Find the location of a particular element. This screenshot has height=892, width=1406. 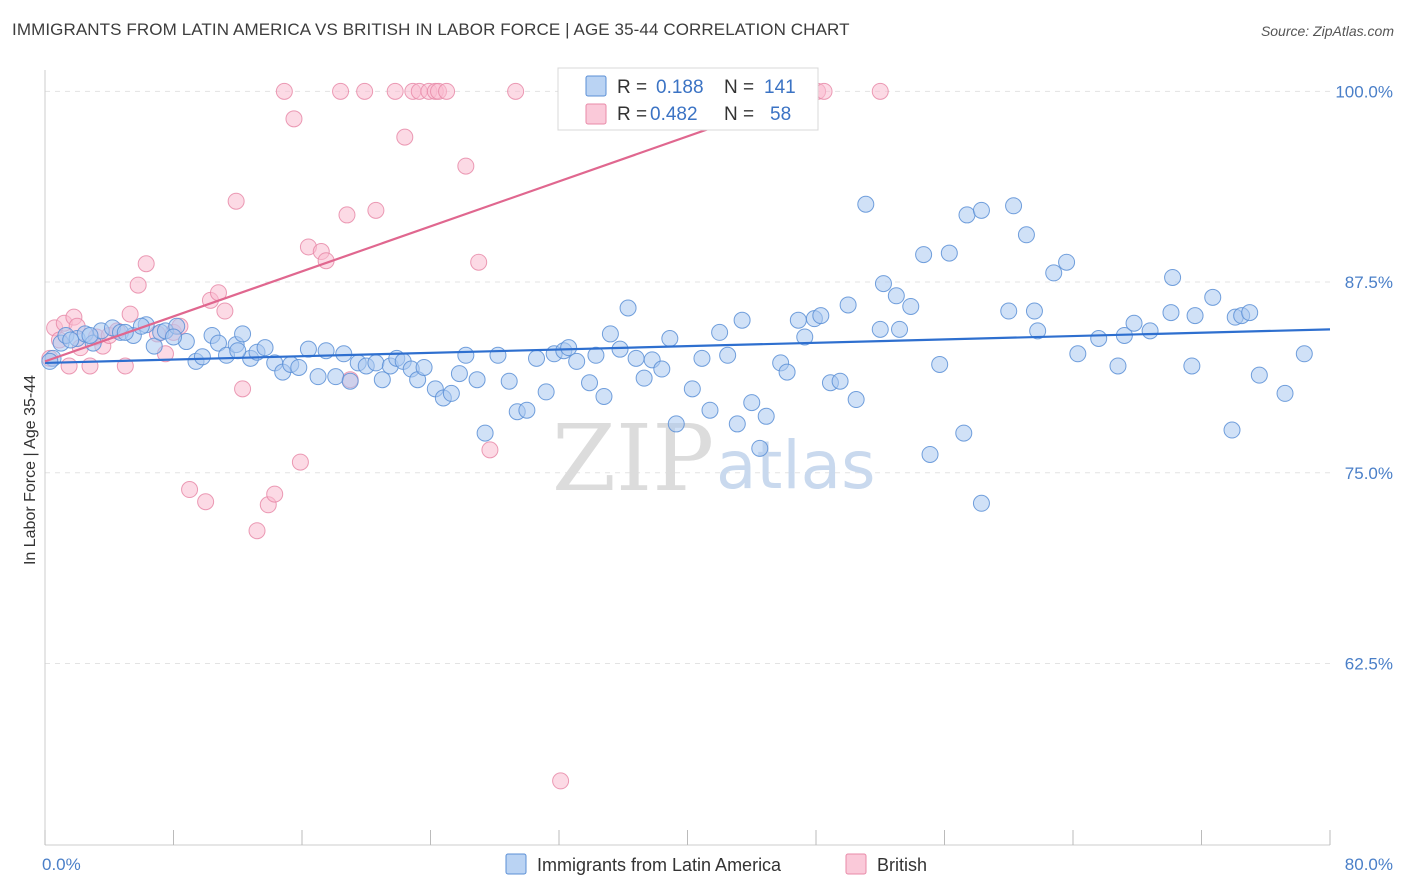

x-tick-label-1: 80.0% is located at coordinates (1369, 864).